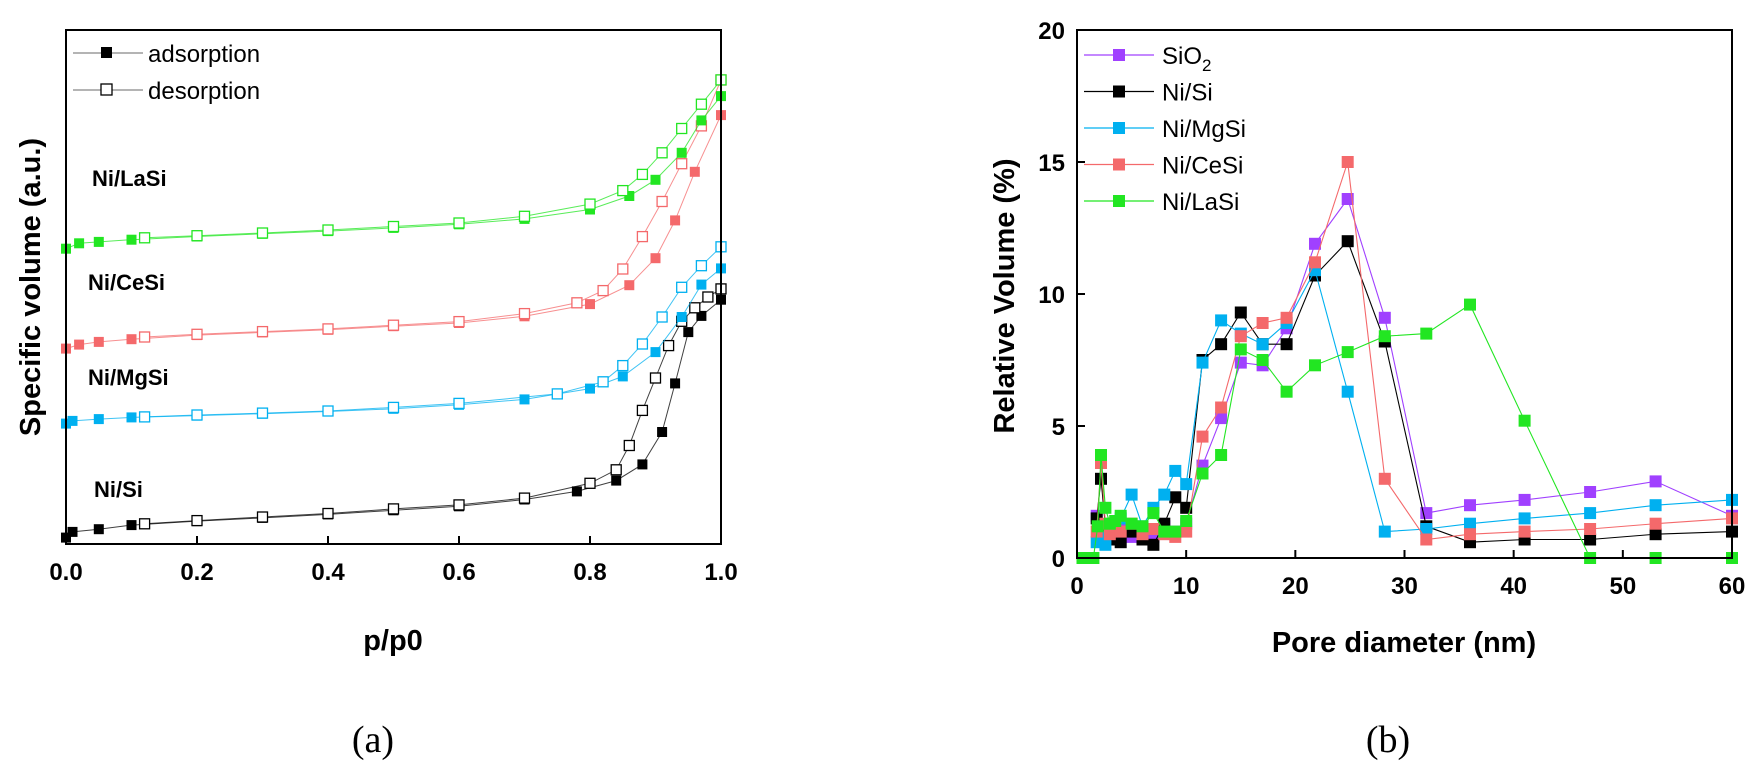 This screenshot has height=774, width=1762. I want to click on legend-ni-si-marker, so click(1119, 91).